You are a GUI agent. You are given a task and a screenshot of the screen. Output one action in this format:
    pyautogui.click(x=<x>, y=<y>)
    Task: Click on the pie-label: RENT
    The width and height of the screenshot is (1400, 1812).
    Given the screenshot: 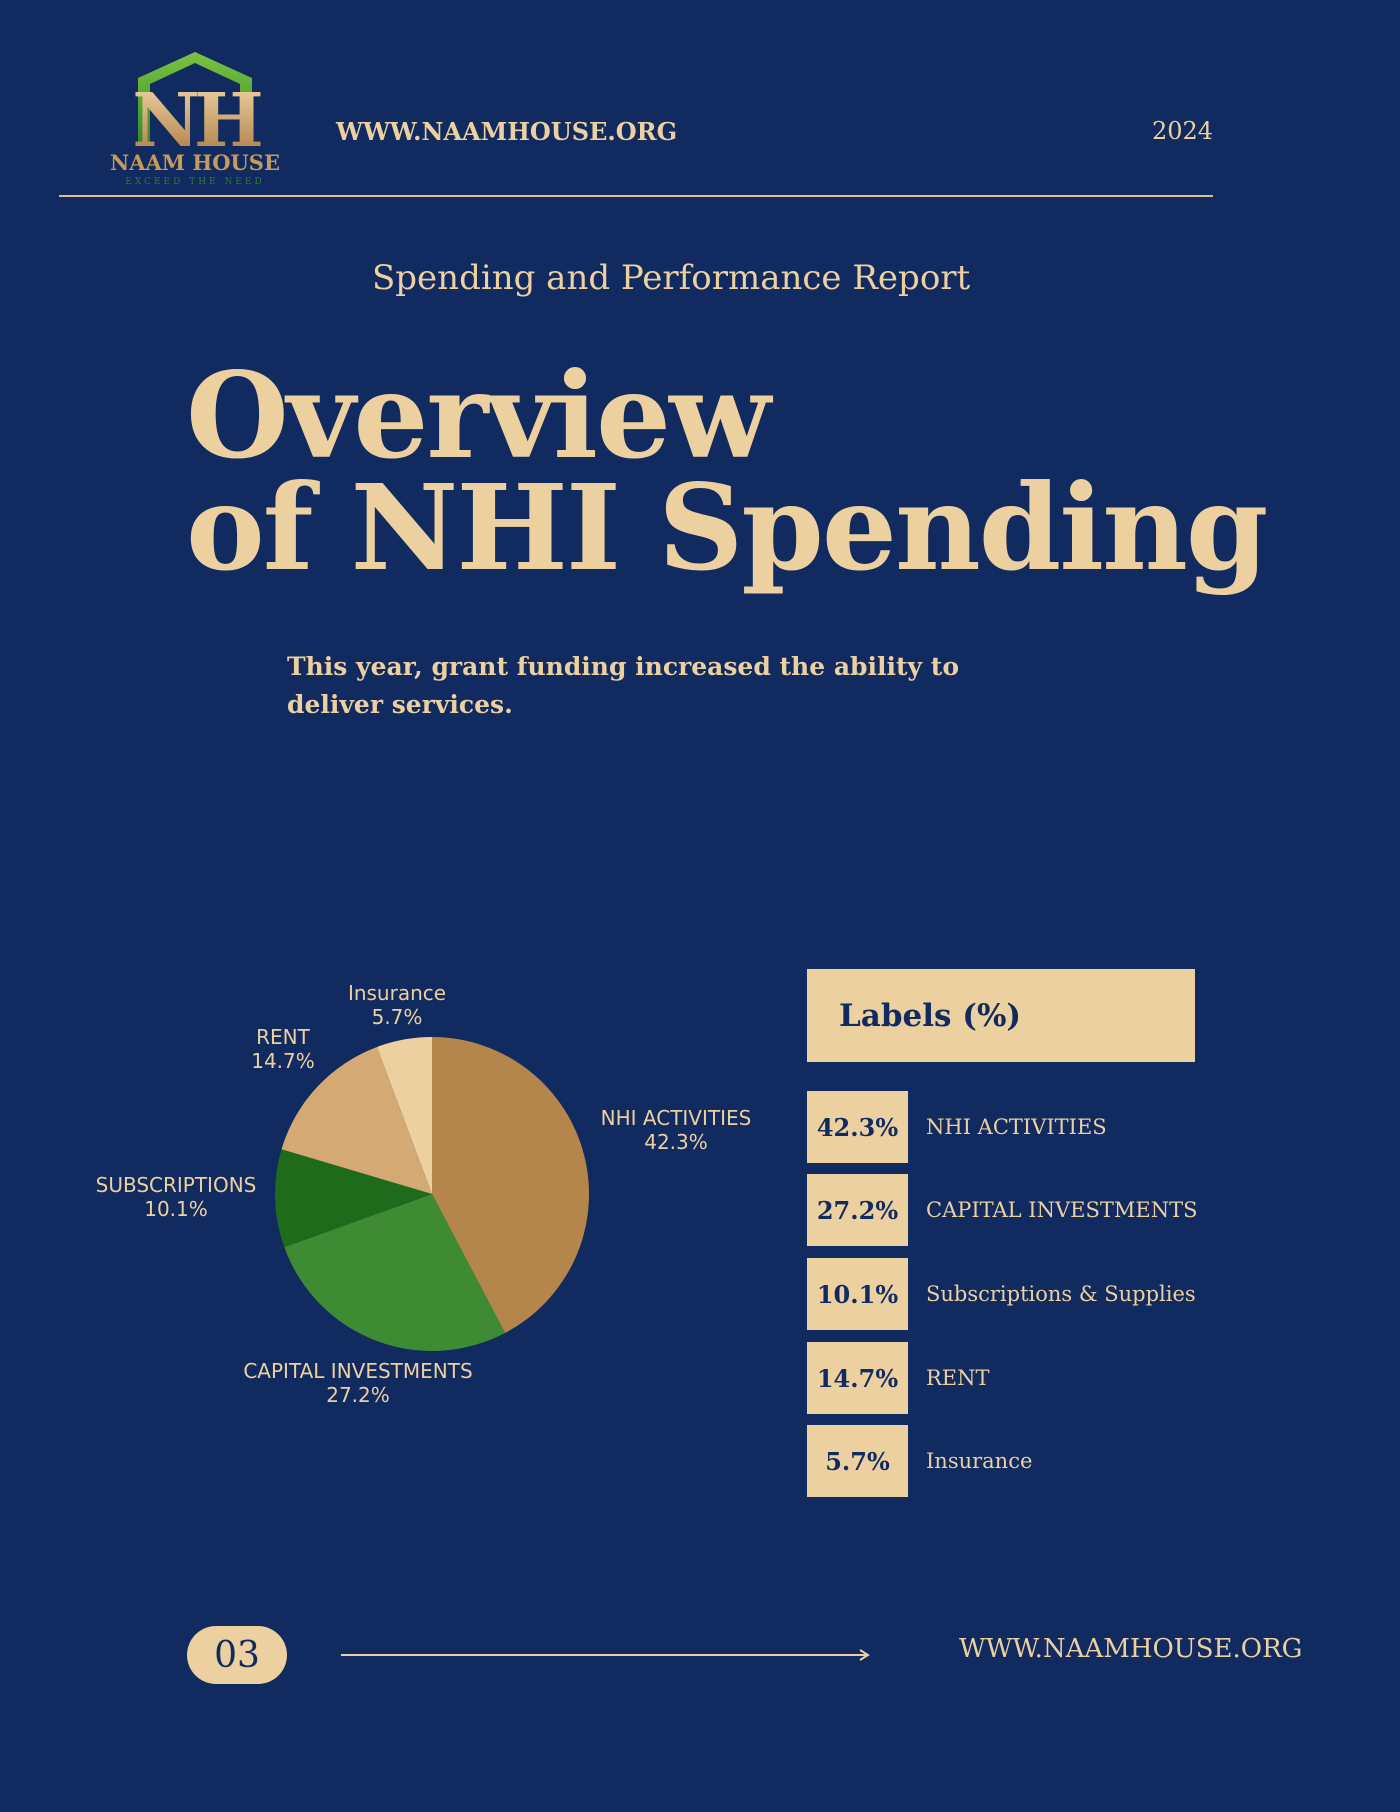 What is the action you would take?
    pyautogui.click(x=283, y=1037)
    